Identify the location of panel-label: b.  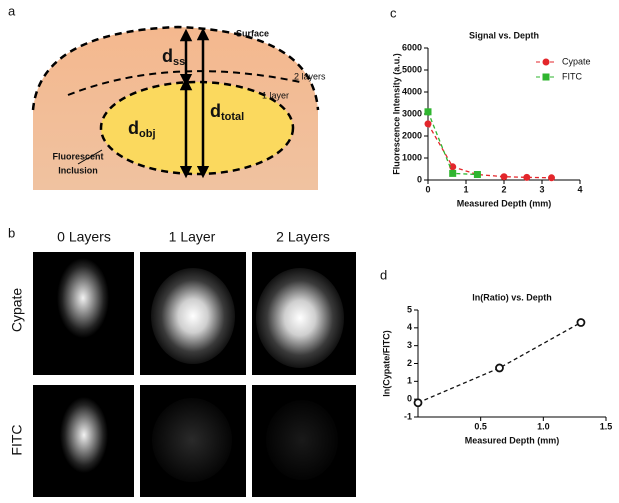
(11, 232).